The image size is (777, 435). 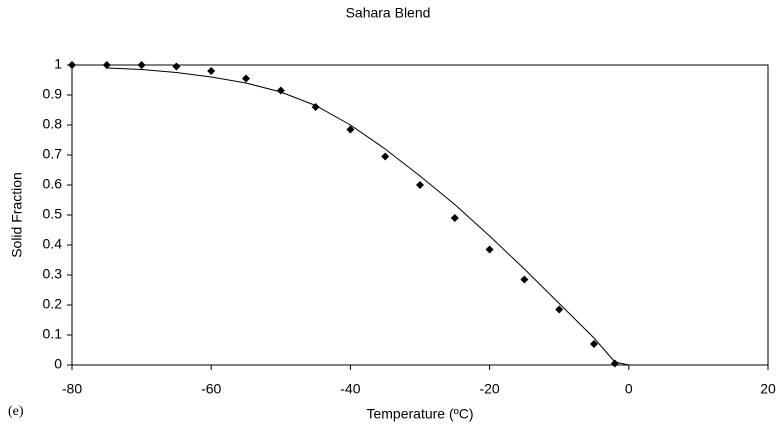 What do you see at coordinates (629, 389) in the screenshot?
I see `x-tick-label: 0` at bounding box center [629, 389].